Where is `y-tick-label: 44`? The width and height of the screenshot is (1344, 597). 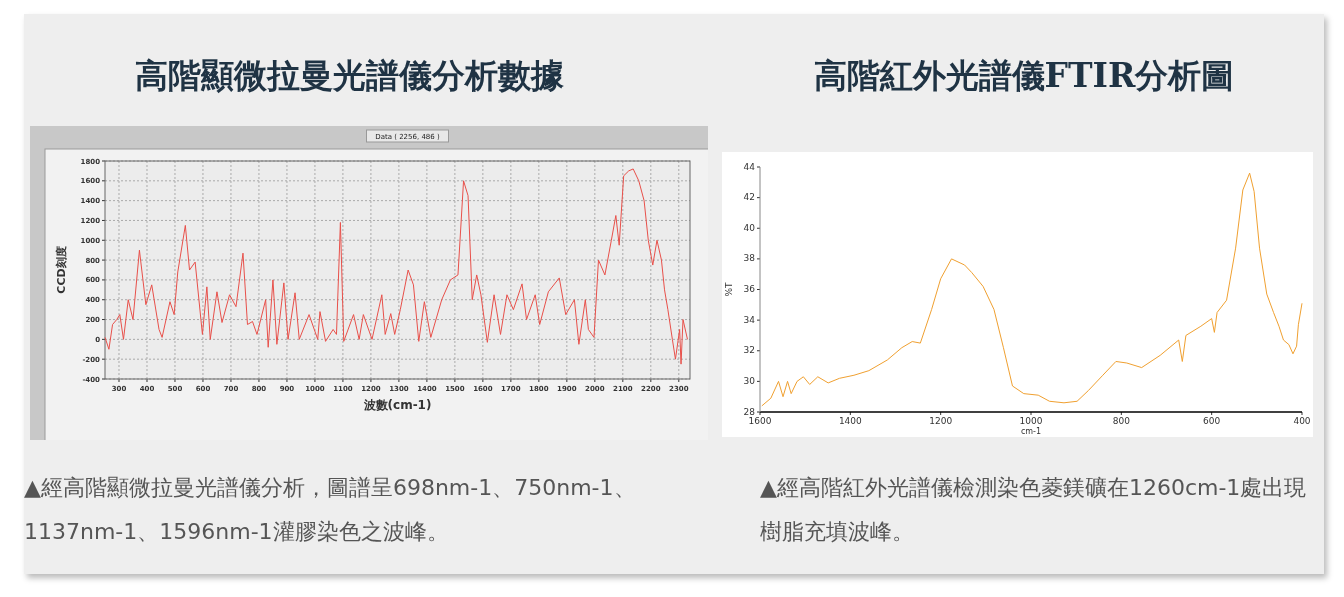 y-tick-label: 44 is located at coordinates (749, 166).